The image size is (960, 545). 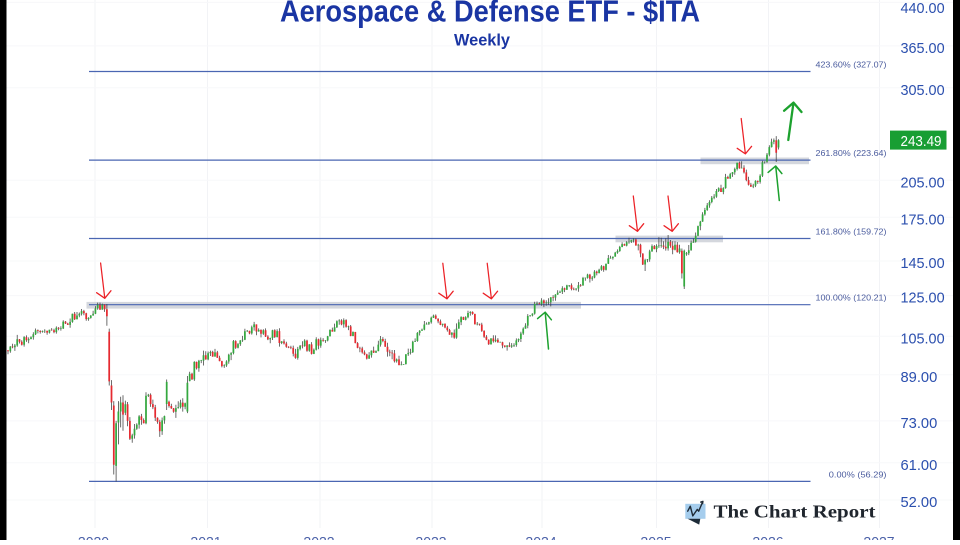 What do you see at coordinates (923, 49) in the screenshot?
I see `svg-text: 365.00` at bounding box center [923, 49].